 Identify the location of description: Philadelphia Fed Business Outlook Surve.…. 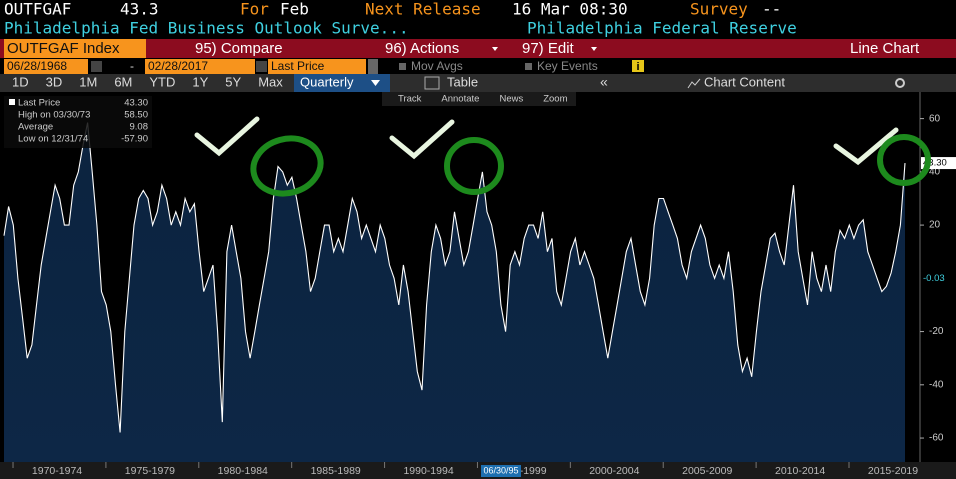
(206, 28).